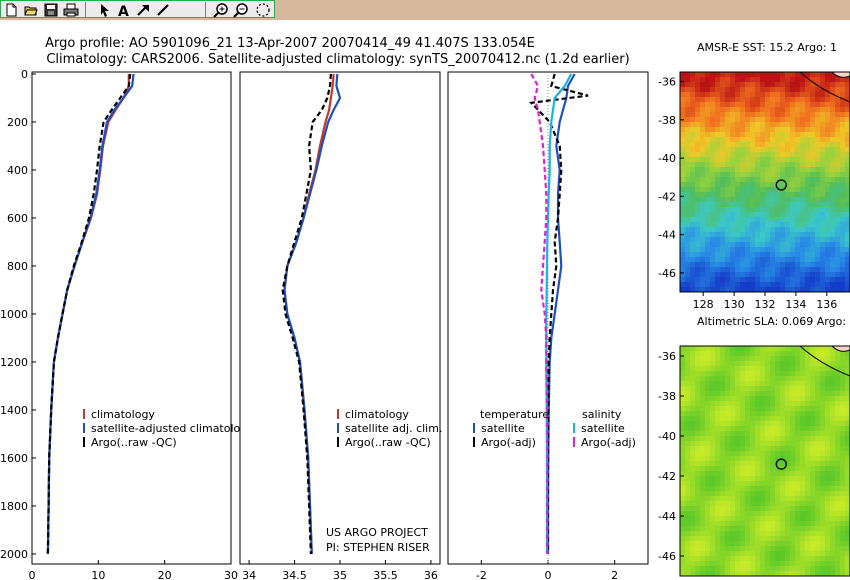 This screenshot has height=580, width=850. Describe the element at coordinates (14, 458) in the screenshot. I see `y-tick-label: 1600` at that location.